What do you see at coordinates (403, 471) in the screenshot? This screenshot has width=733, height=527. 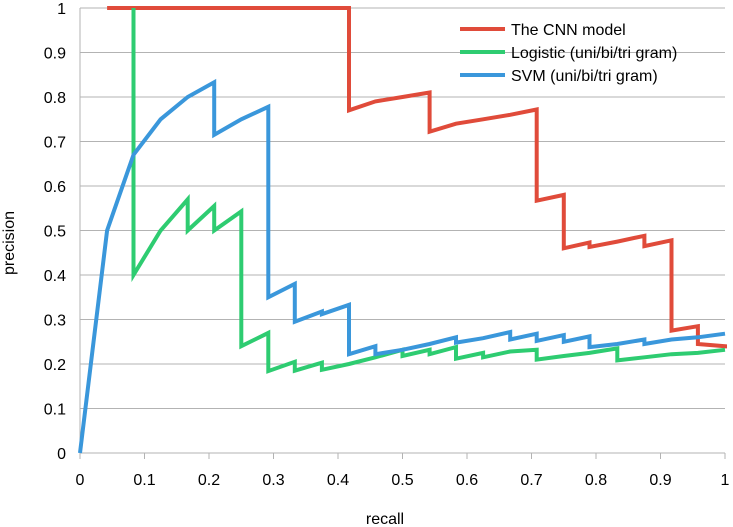 I see `x-tick-labels: 0 0.1 0.2 0.3 0.4 0.5 0.6 0.7 0.8 0.9 1` at bounding box center [403, 471].